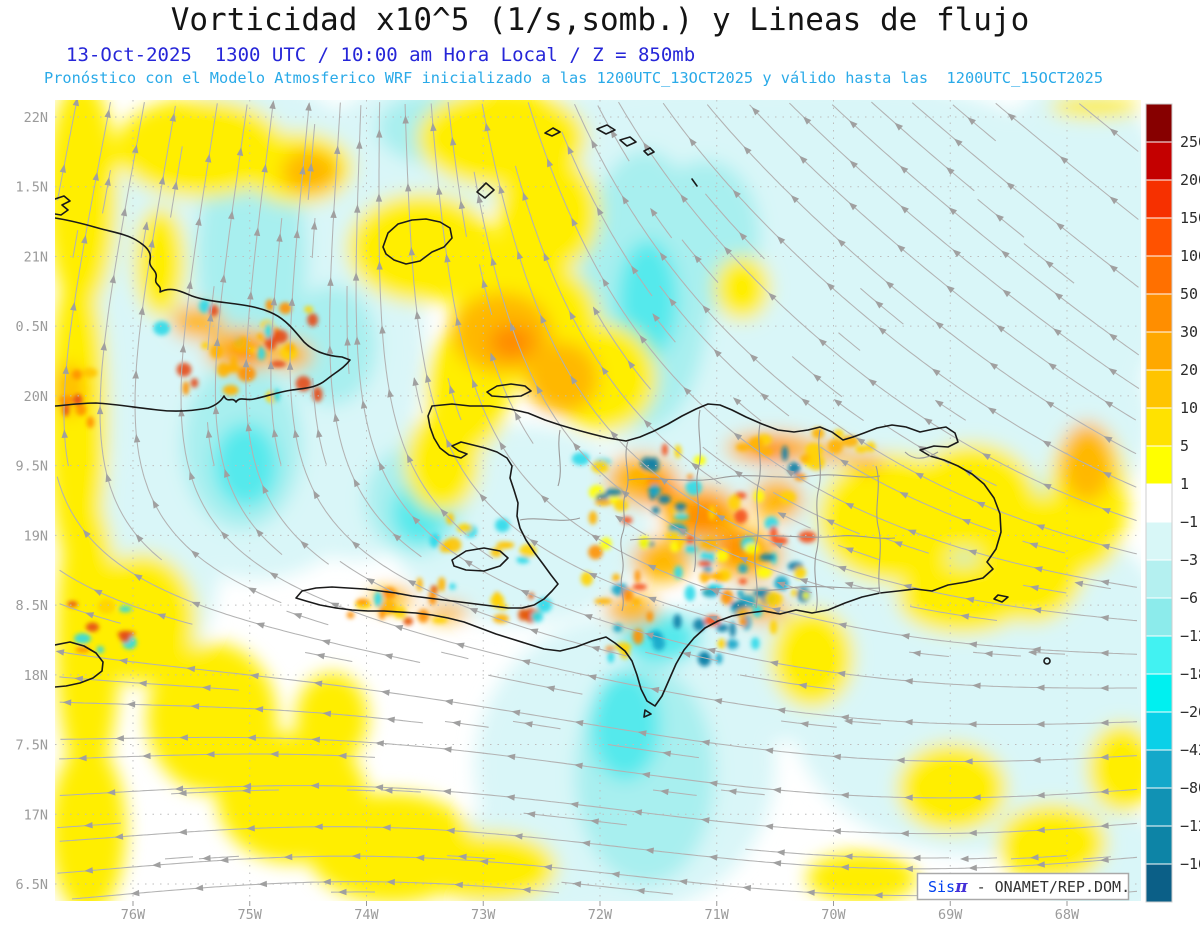 This screenshot has width=1200, height=927. I want to click on shading-blob, so click(866, 462).